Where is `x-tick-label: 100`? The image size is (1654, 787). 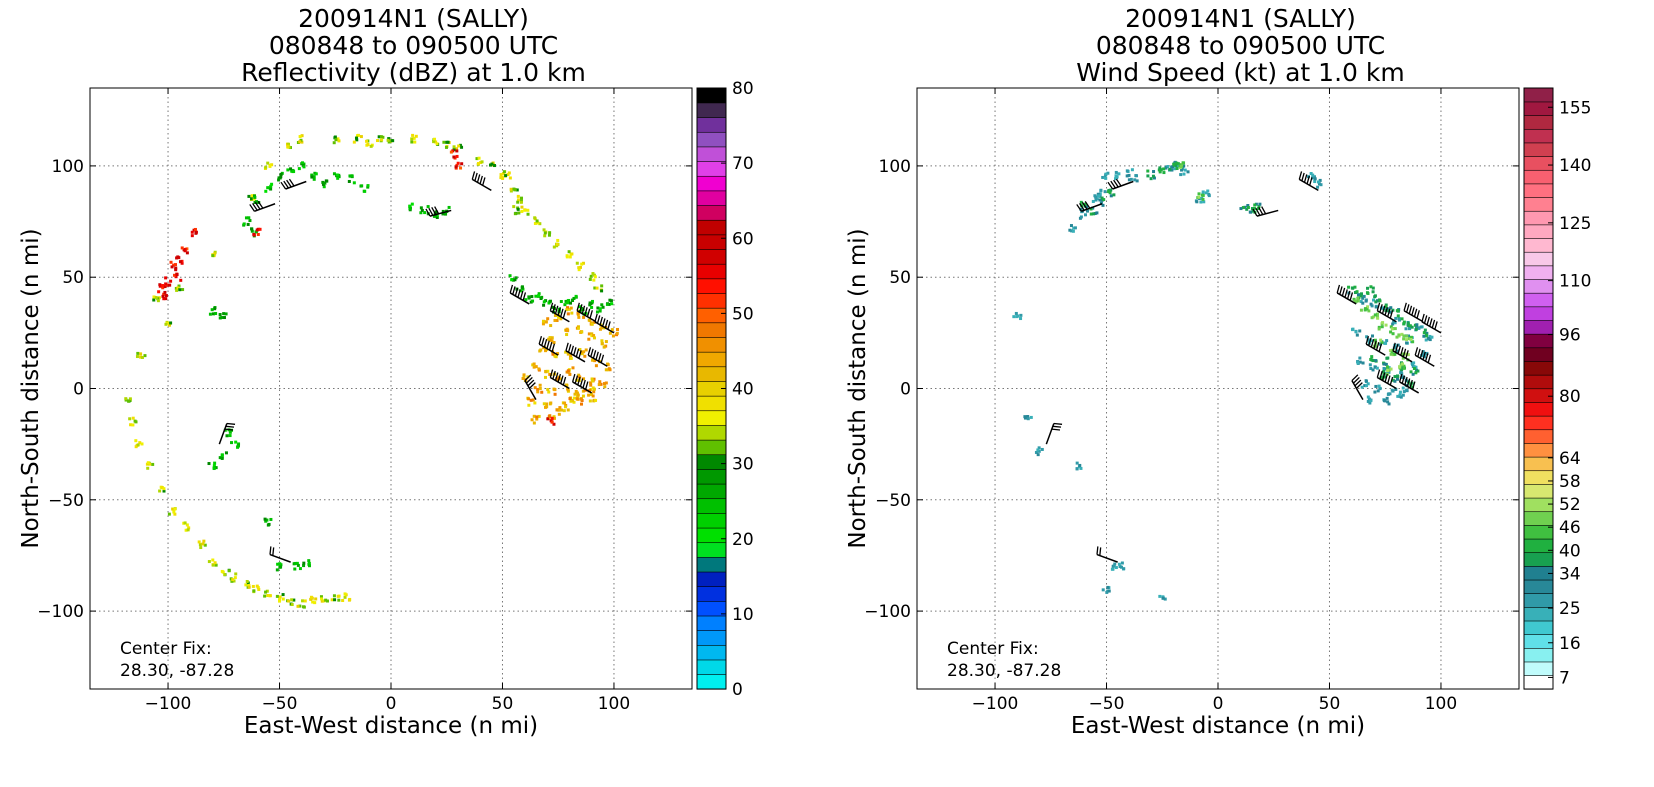 x-tick-label: 100 is located at coordinates (1441, 704).